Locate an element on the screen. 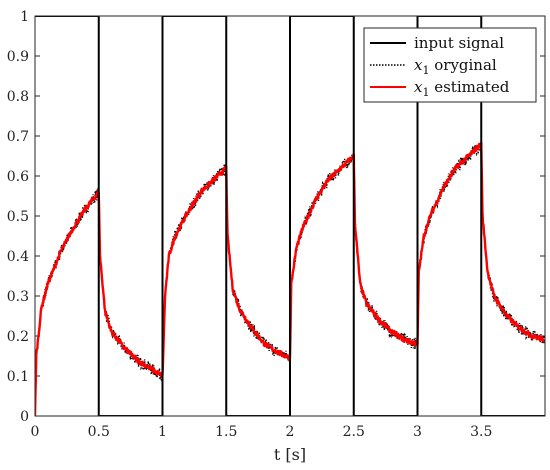 The height and width of the screenshot is (470, 550). legend-label-x1-estimated: x1 estimated is located at coordinates (462, 88).